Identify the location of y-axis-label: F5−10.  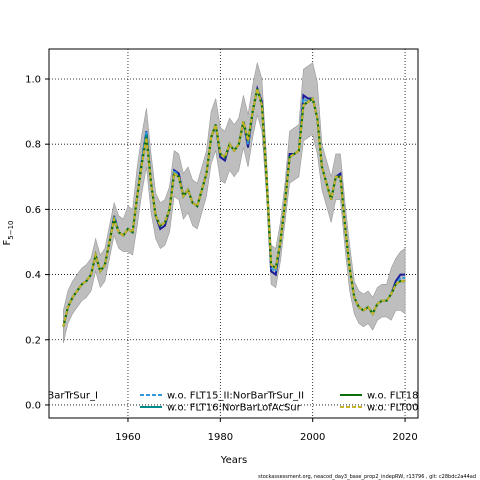
(8, 233).